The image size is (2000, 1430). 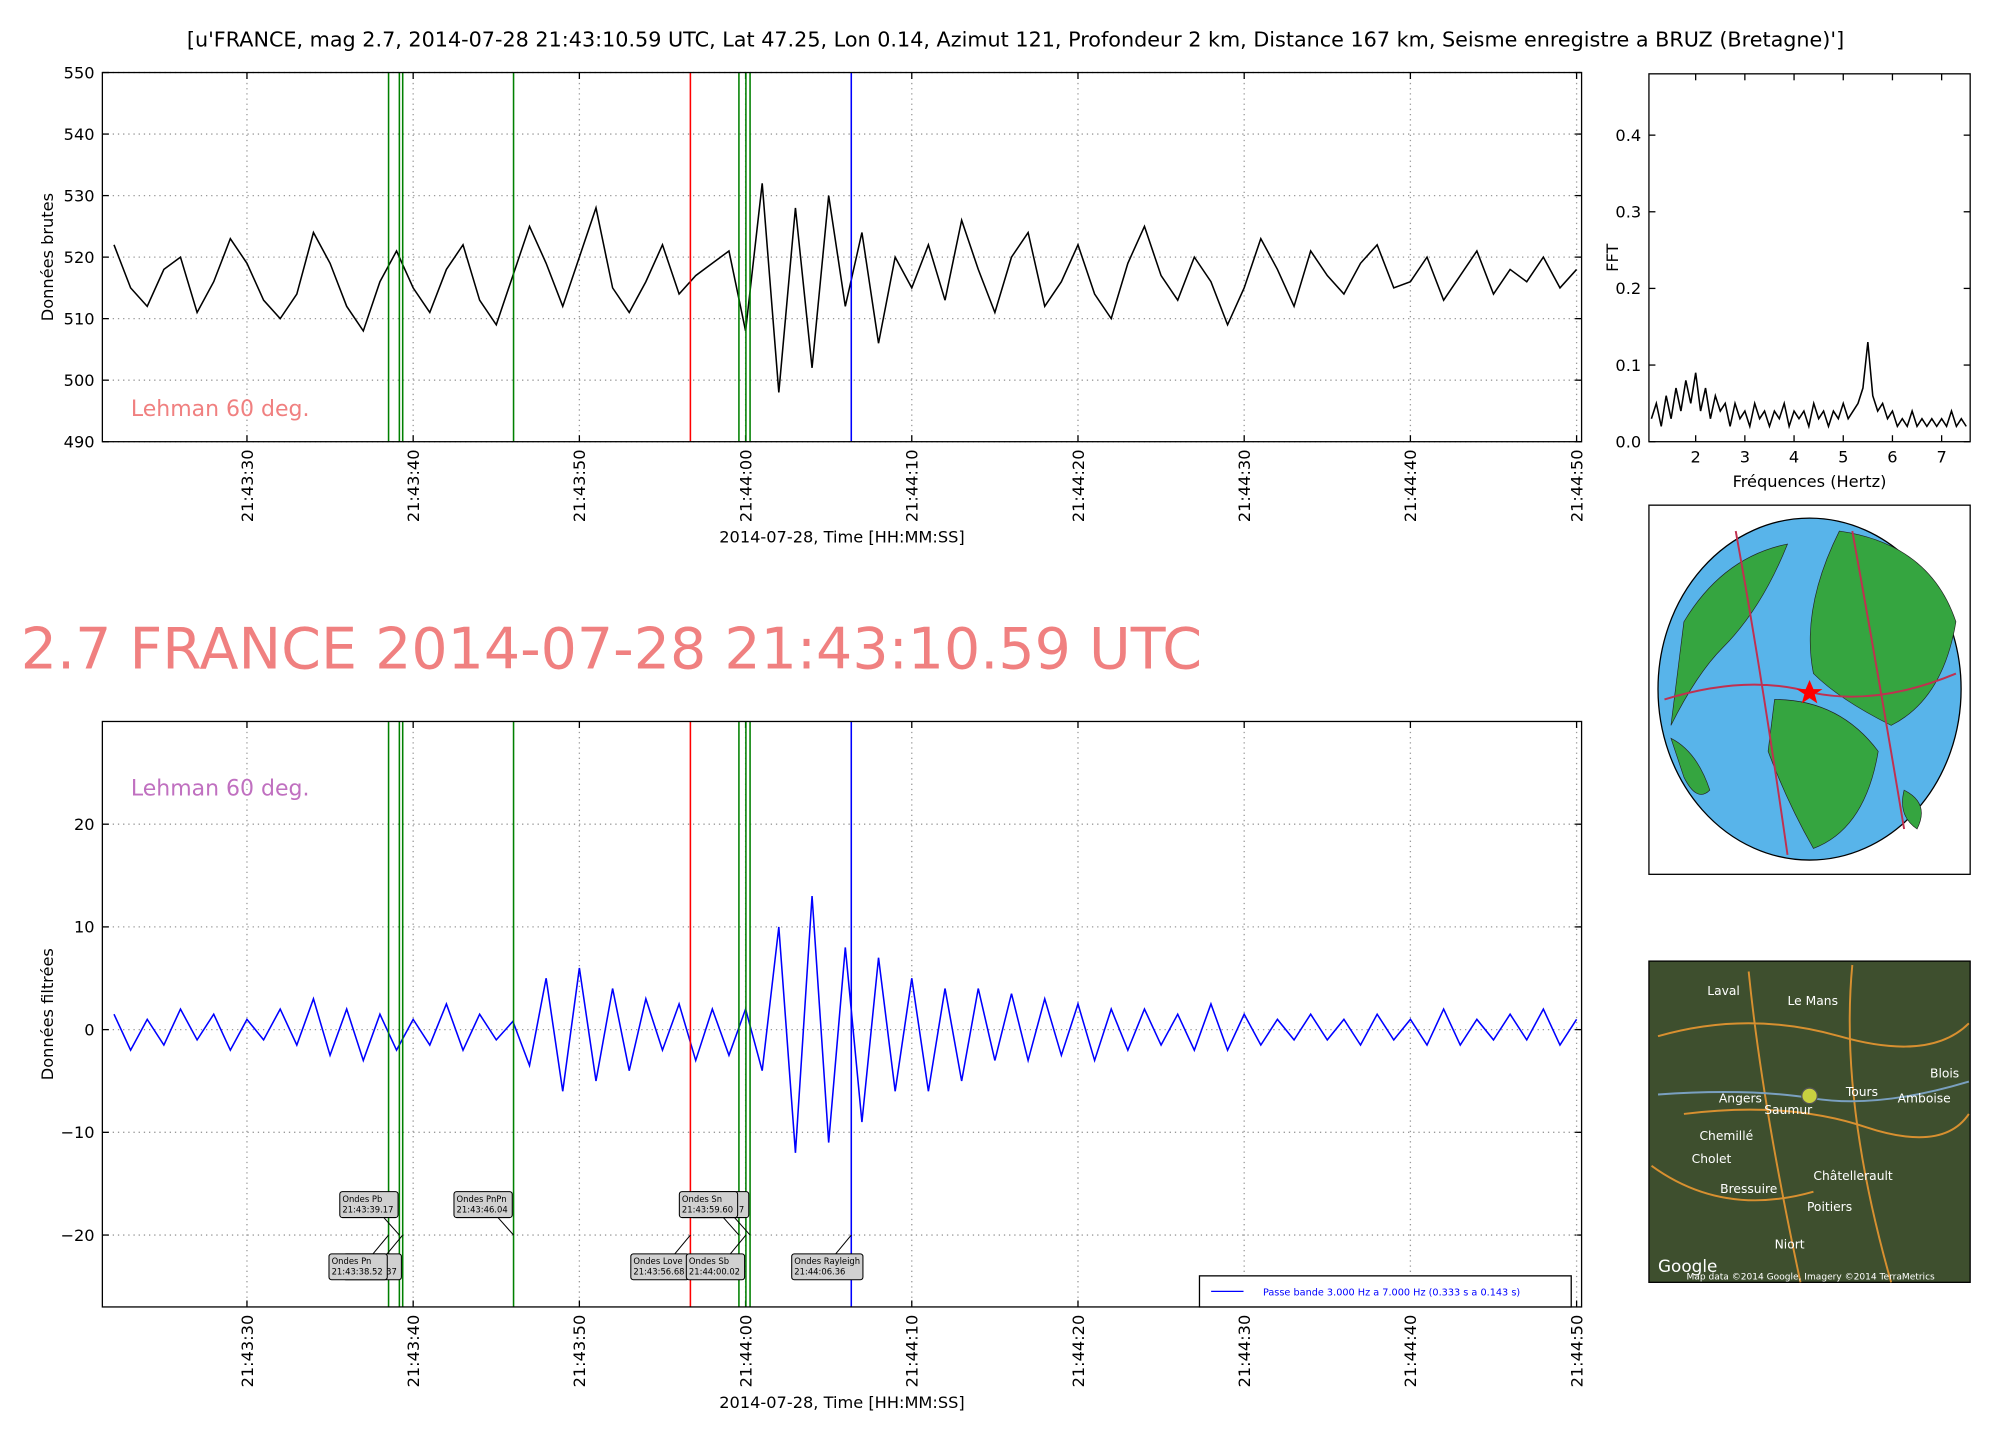 What do you see at coordinates (1612, 258) in the screenshot?
I see `y-axis-label: FFT` at bounding box center [1612, 258].